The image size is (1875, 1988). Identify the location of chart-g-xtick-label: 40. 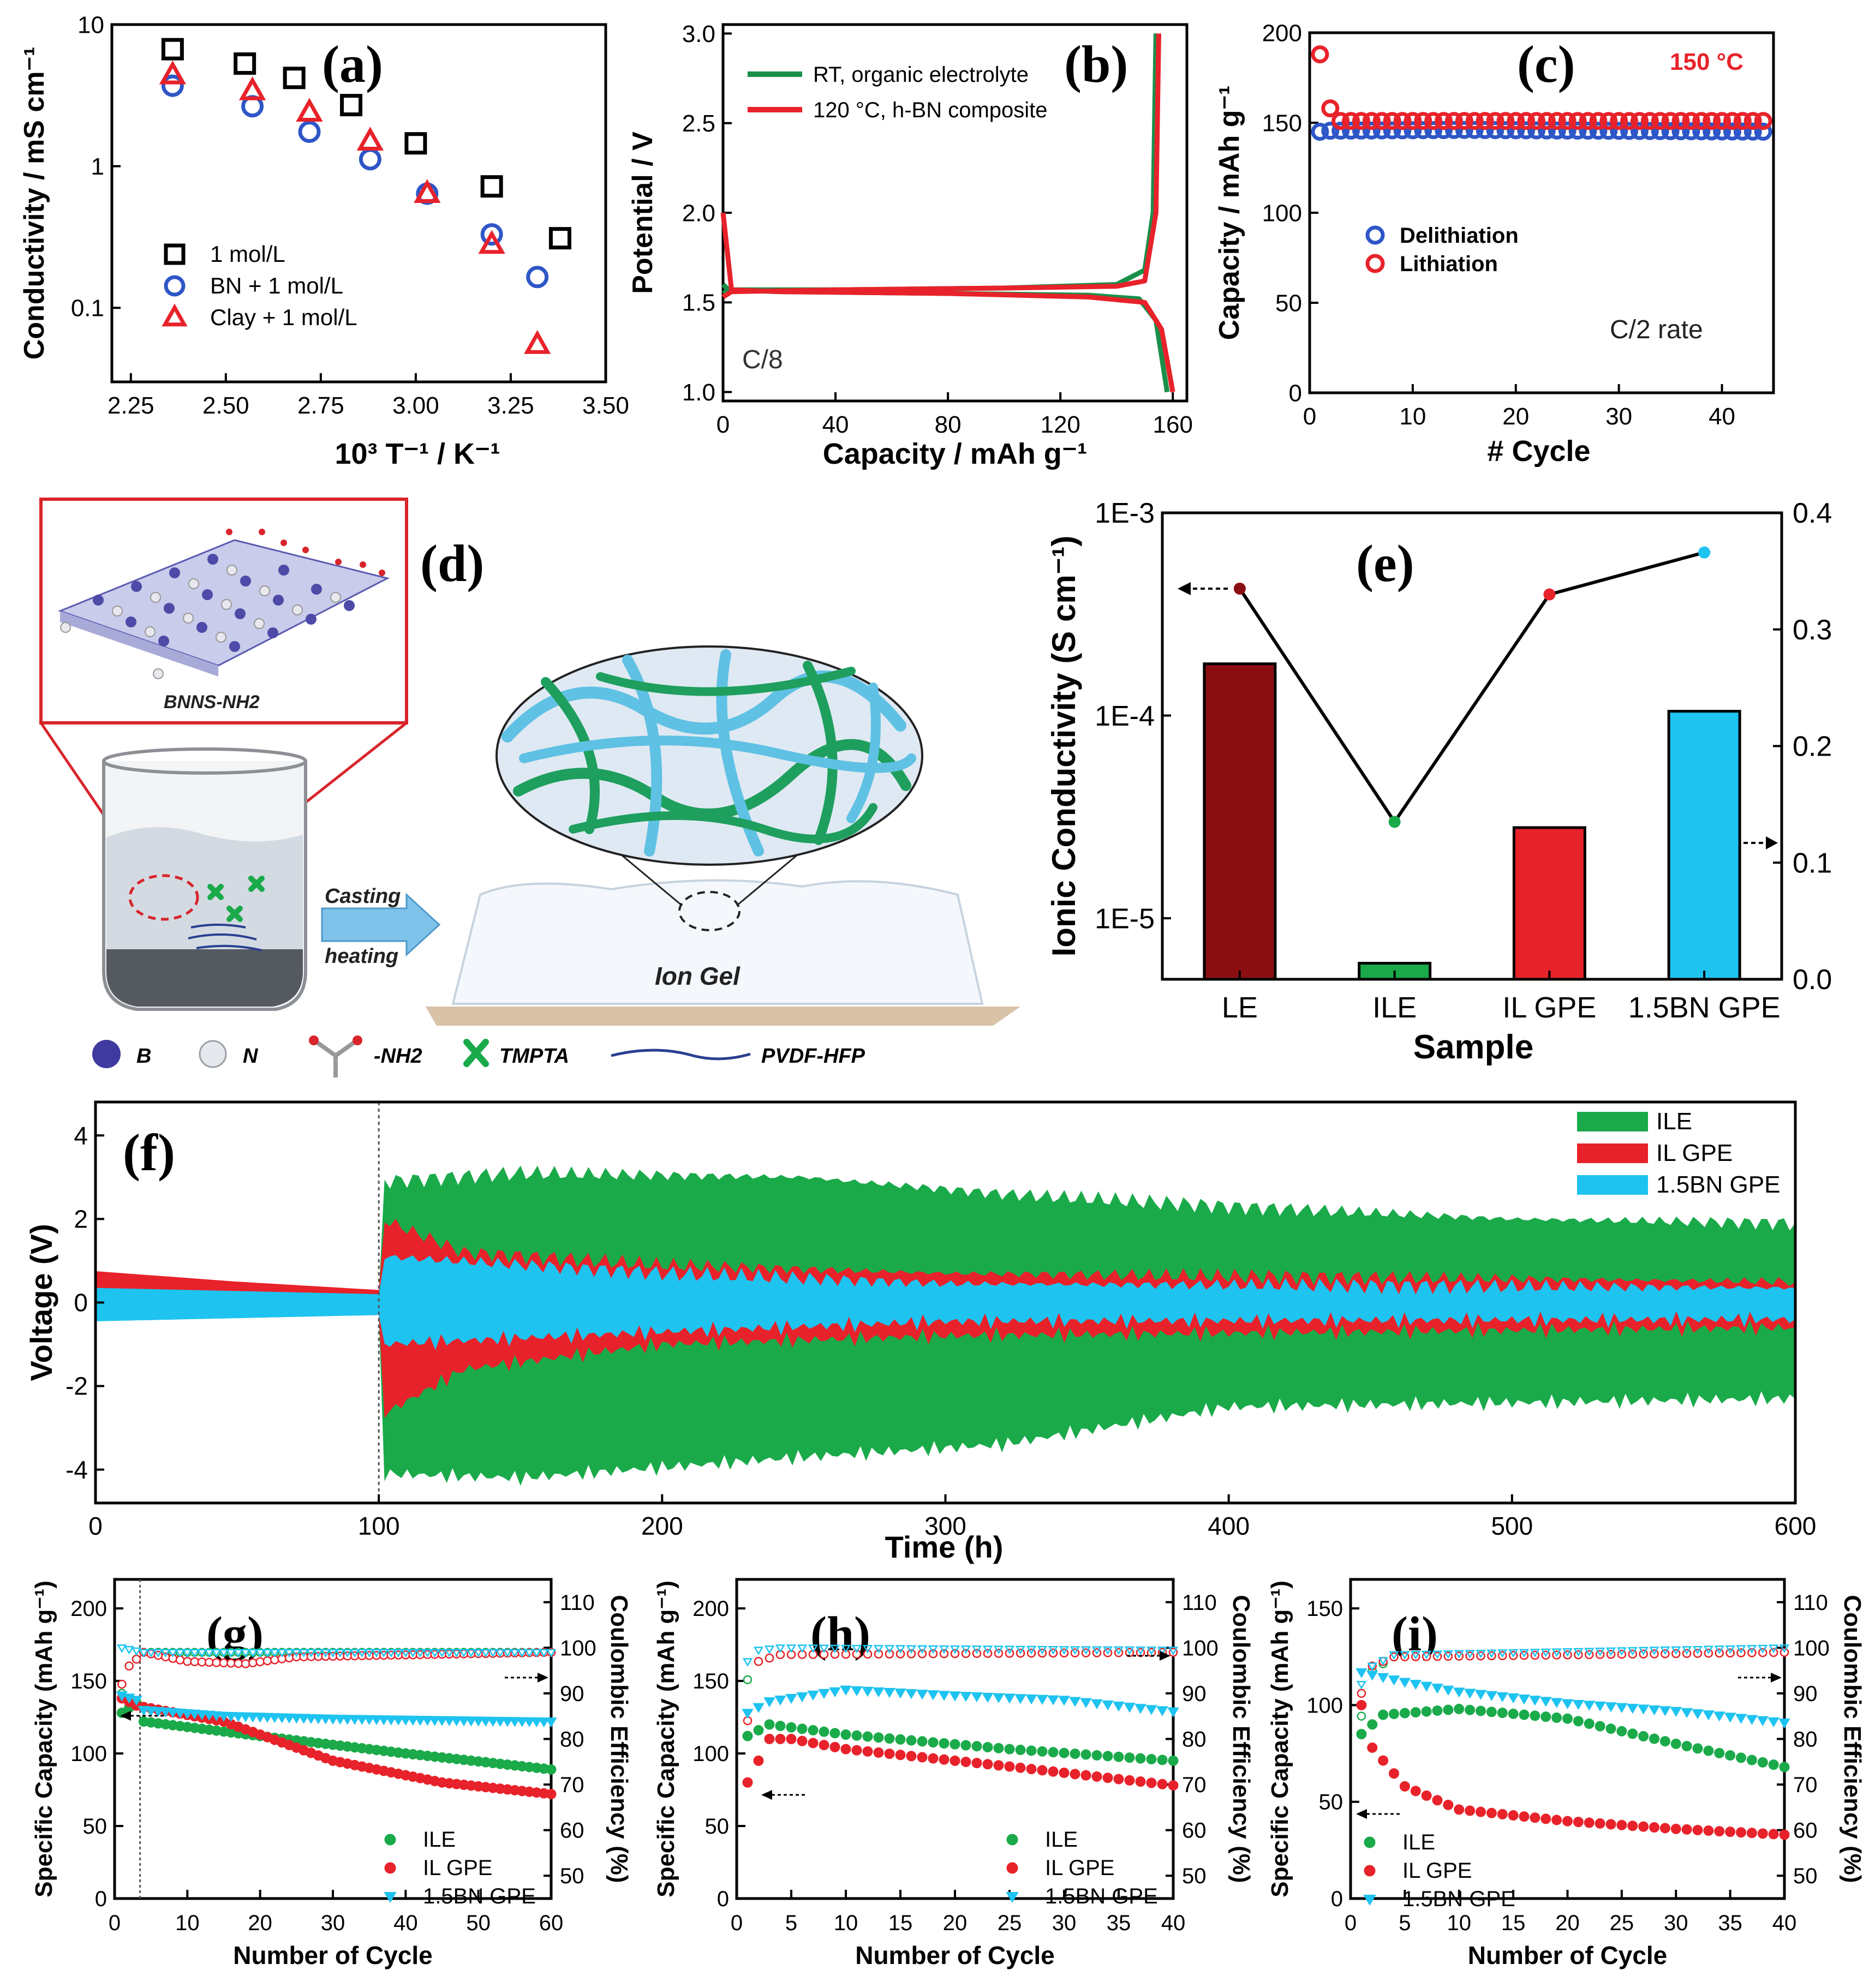
(405, 1923).